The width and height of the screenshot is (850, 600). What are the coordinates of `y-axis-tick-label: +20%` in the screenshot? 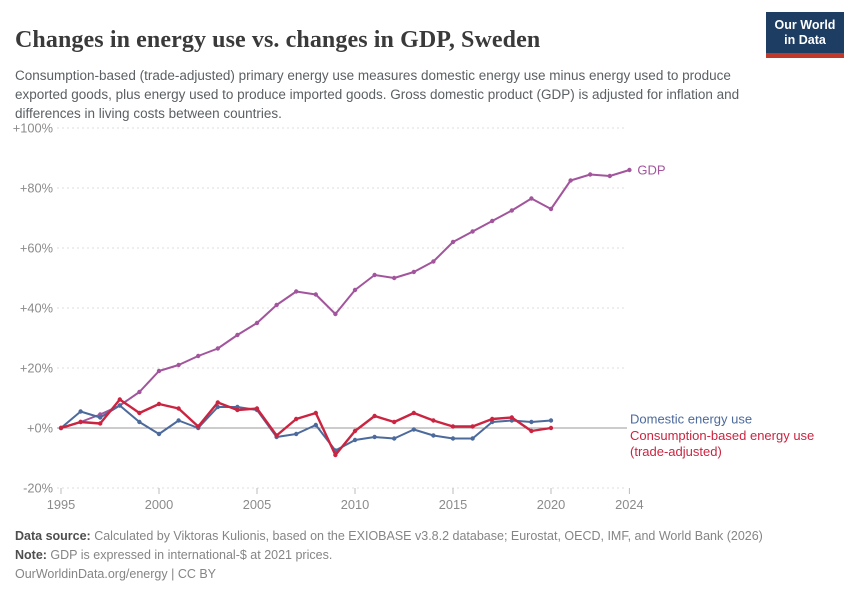 It's located at (36, 368).